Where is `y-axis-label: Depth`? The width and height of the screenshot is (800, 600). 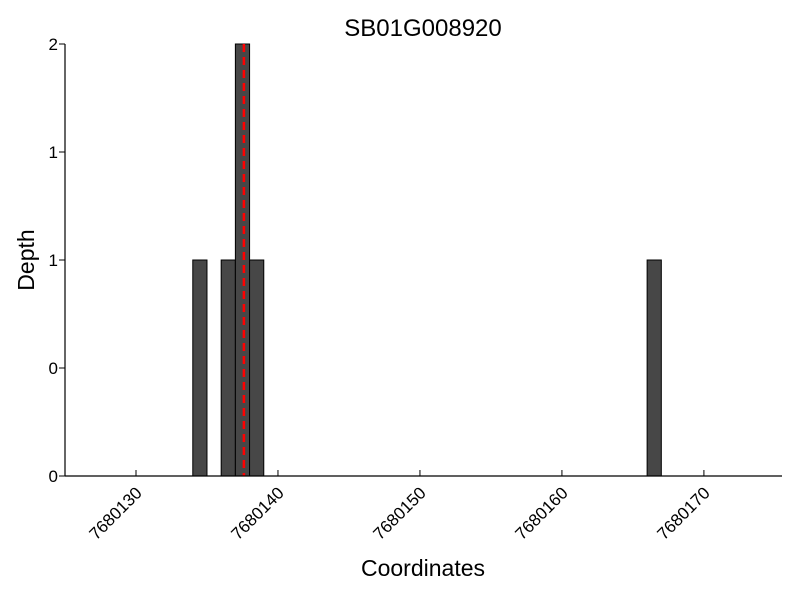
y-axis-label: Depth is located at coordinates (26, 259).